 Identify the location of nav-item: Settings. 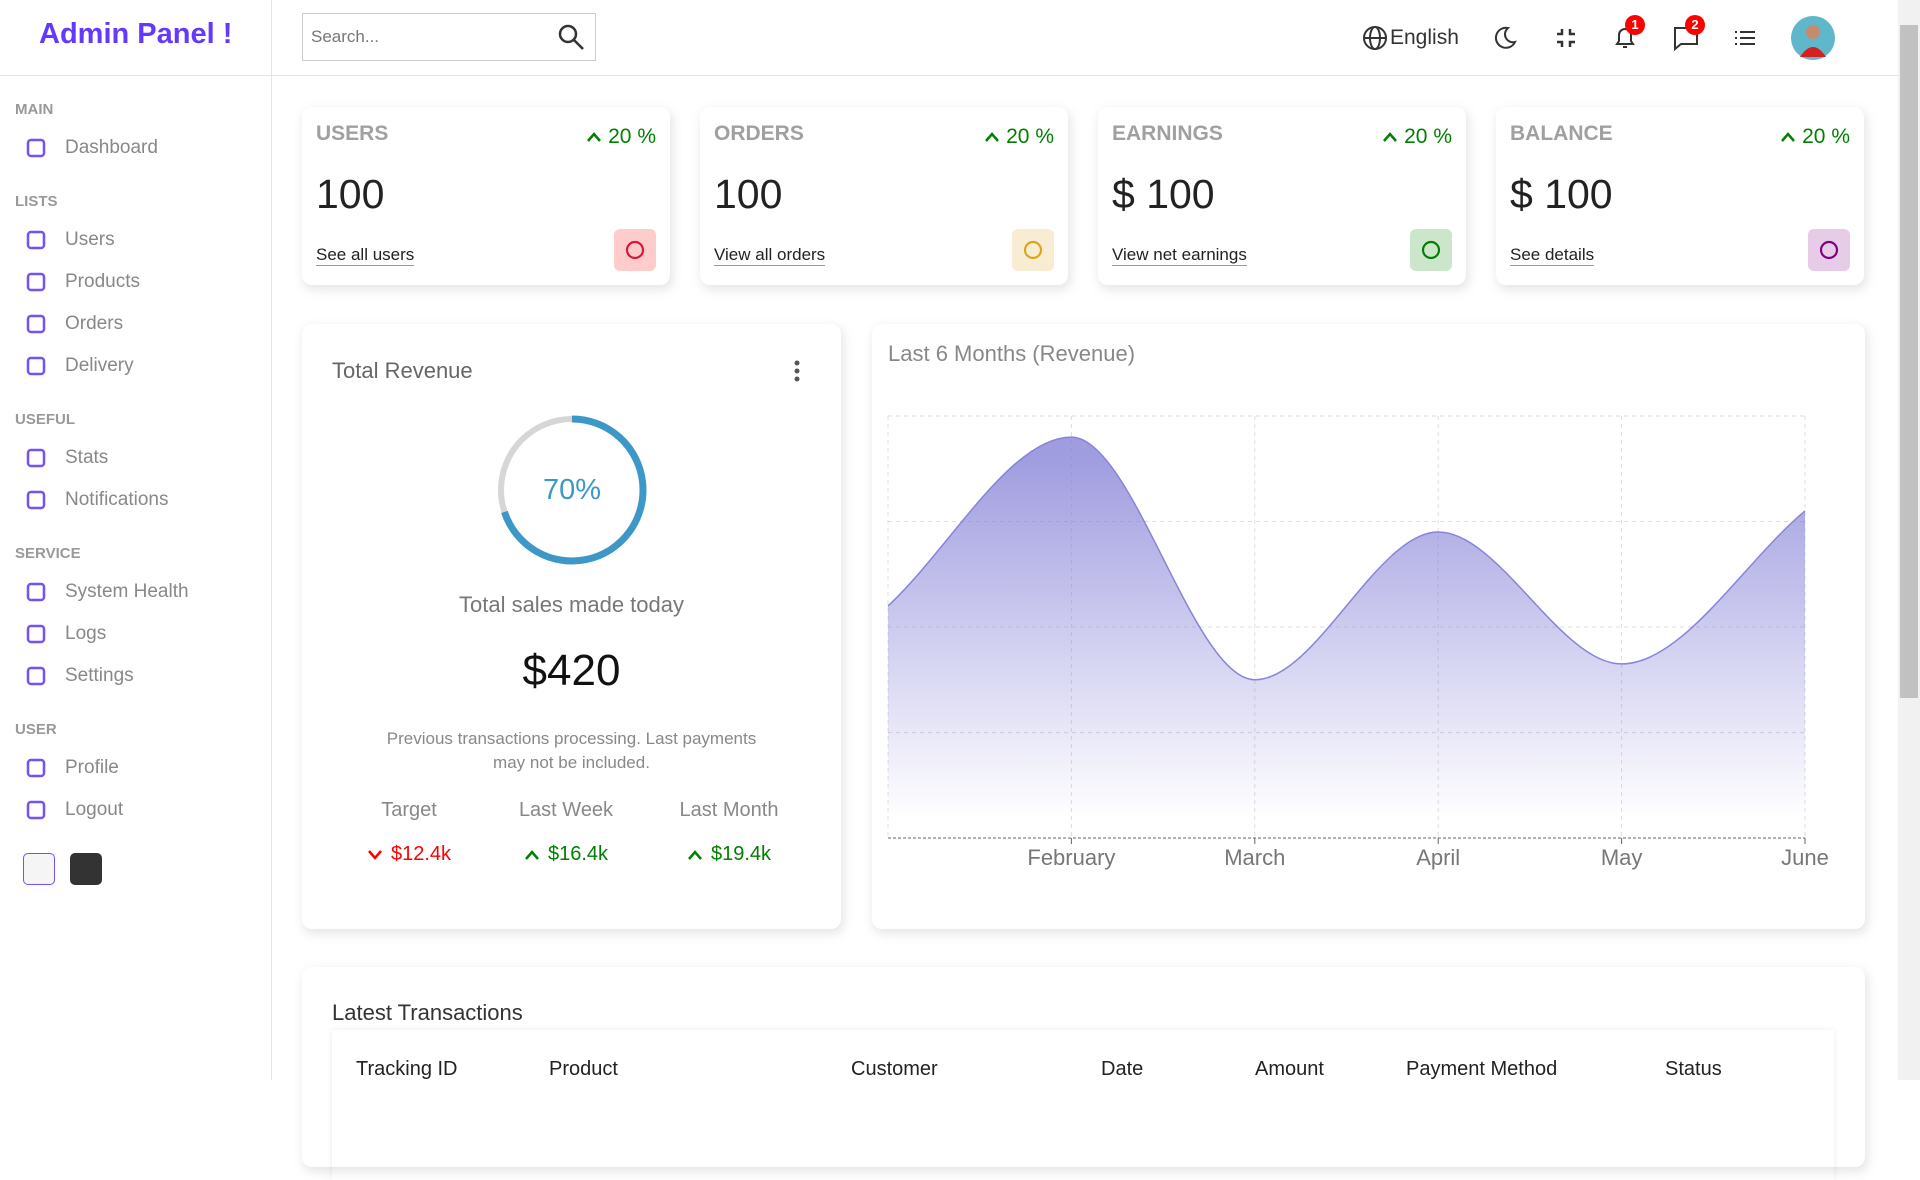
(99, 675).